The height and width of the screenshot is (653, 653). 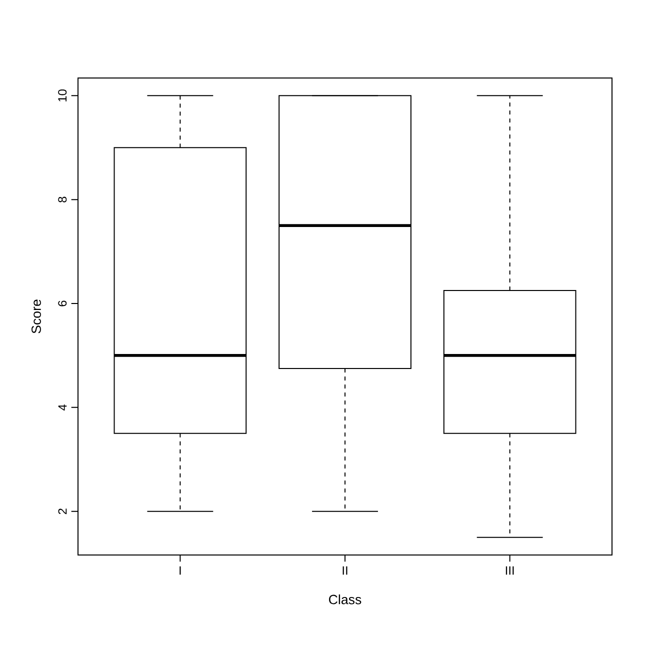 I want to click on x-axis-title: Class, so click(x=345, y=599).